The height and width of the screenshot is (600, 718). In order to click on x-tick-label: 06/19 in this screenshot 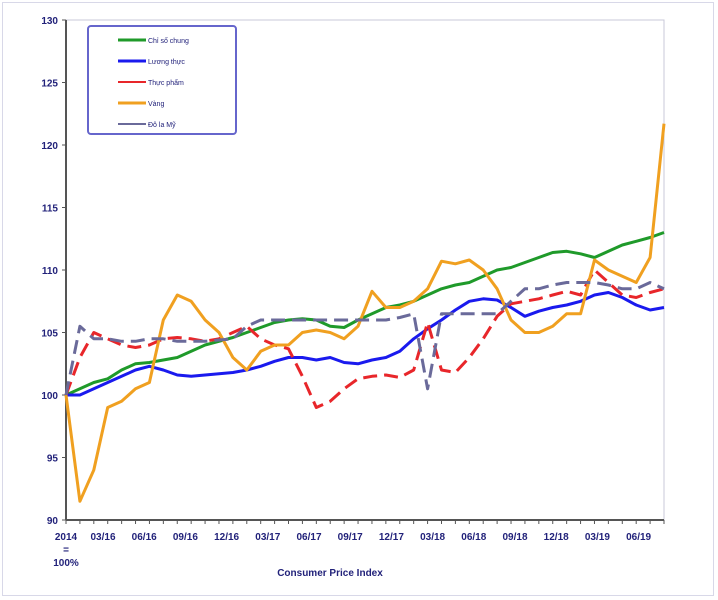, I will do `click(638, 537)`.